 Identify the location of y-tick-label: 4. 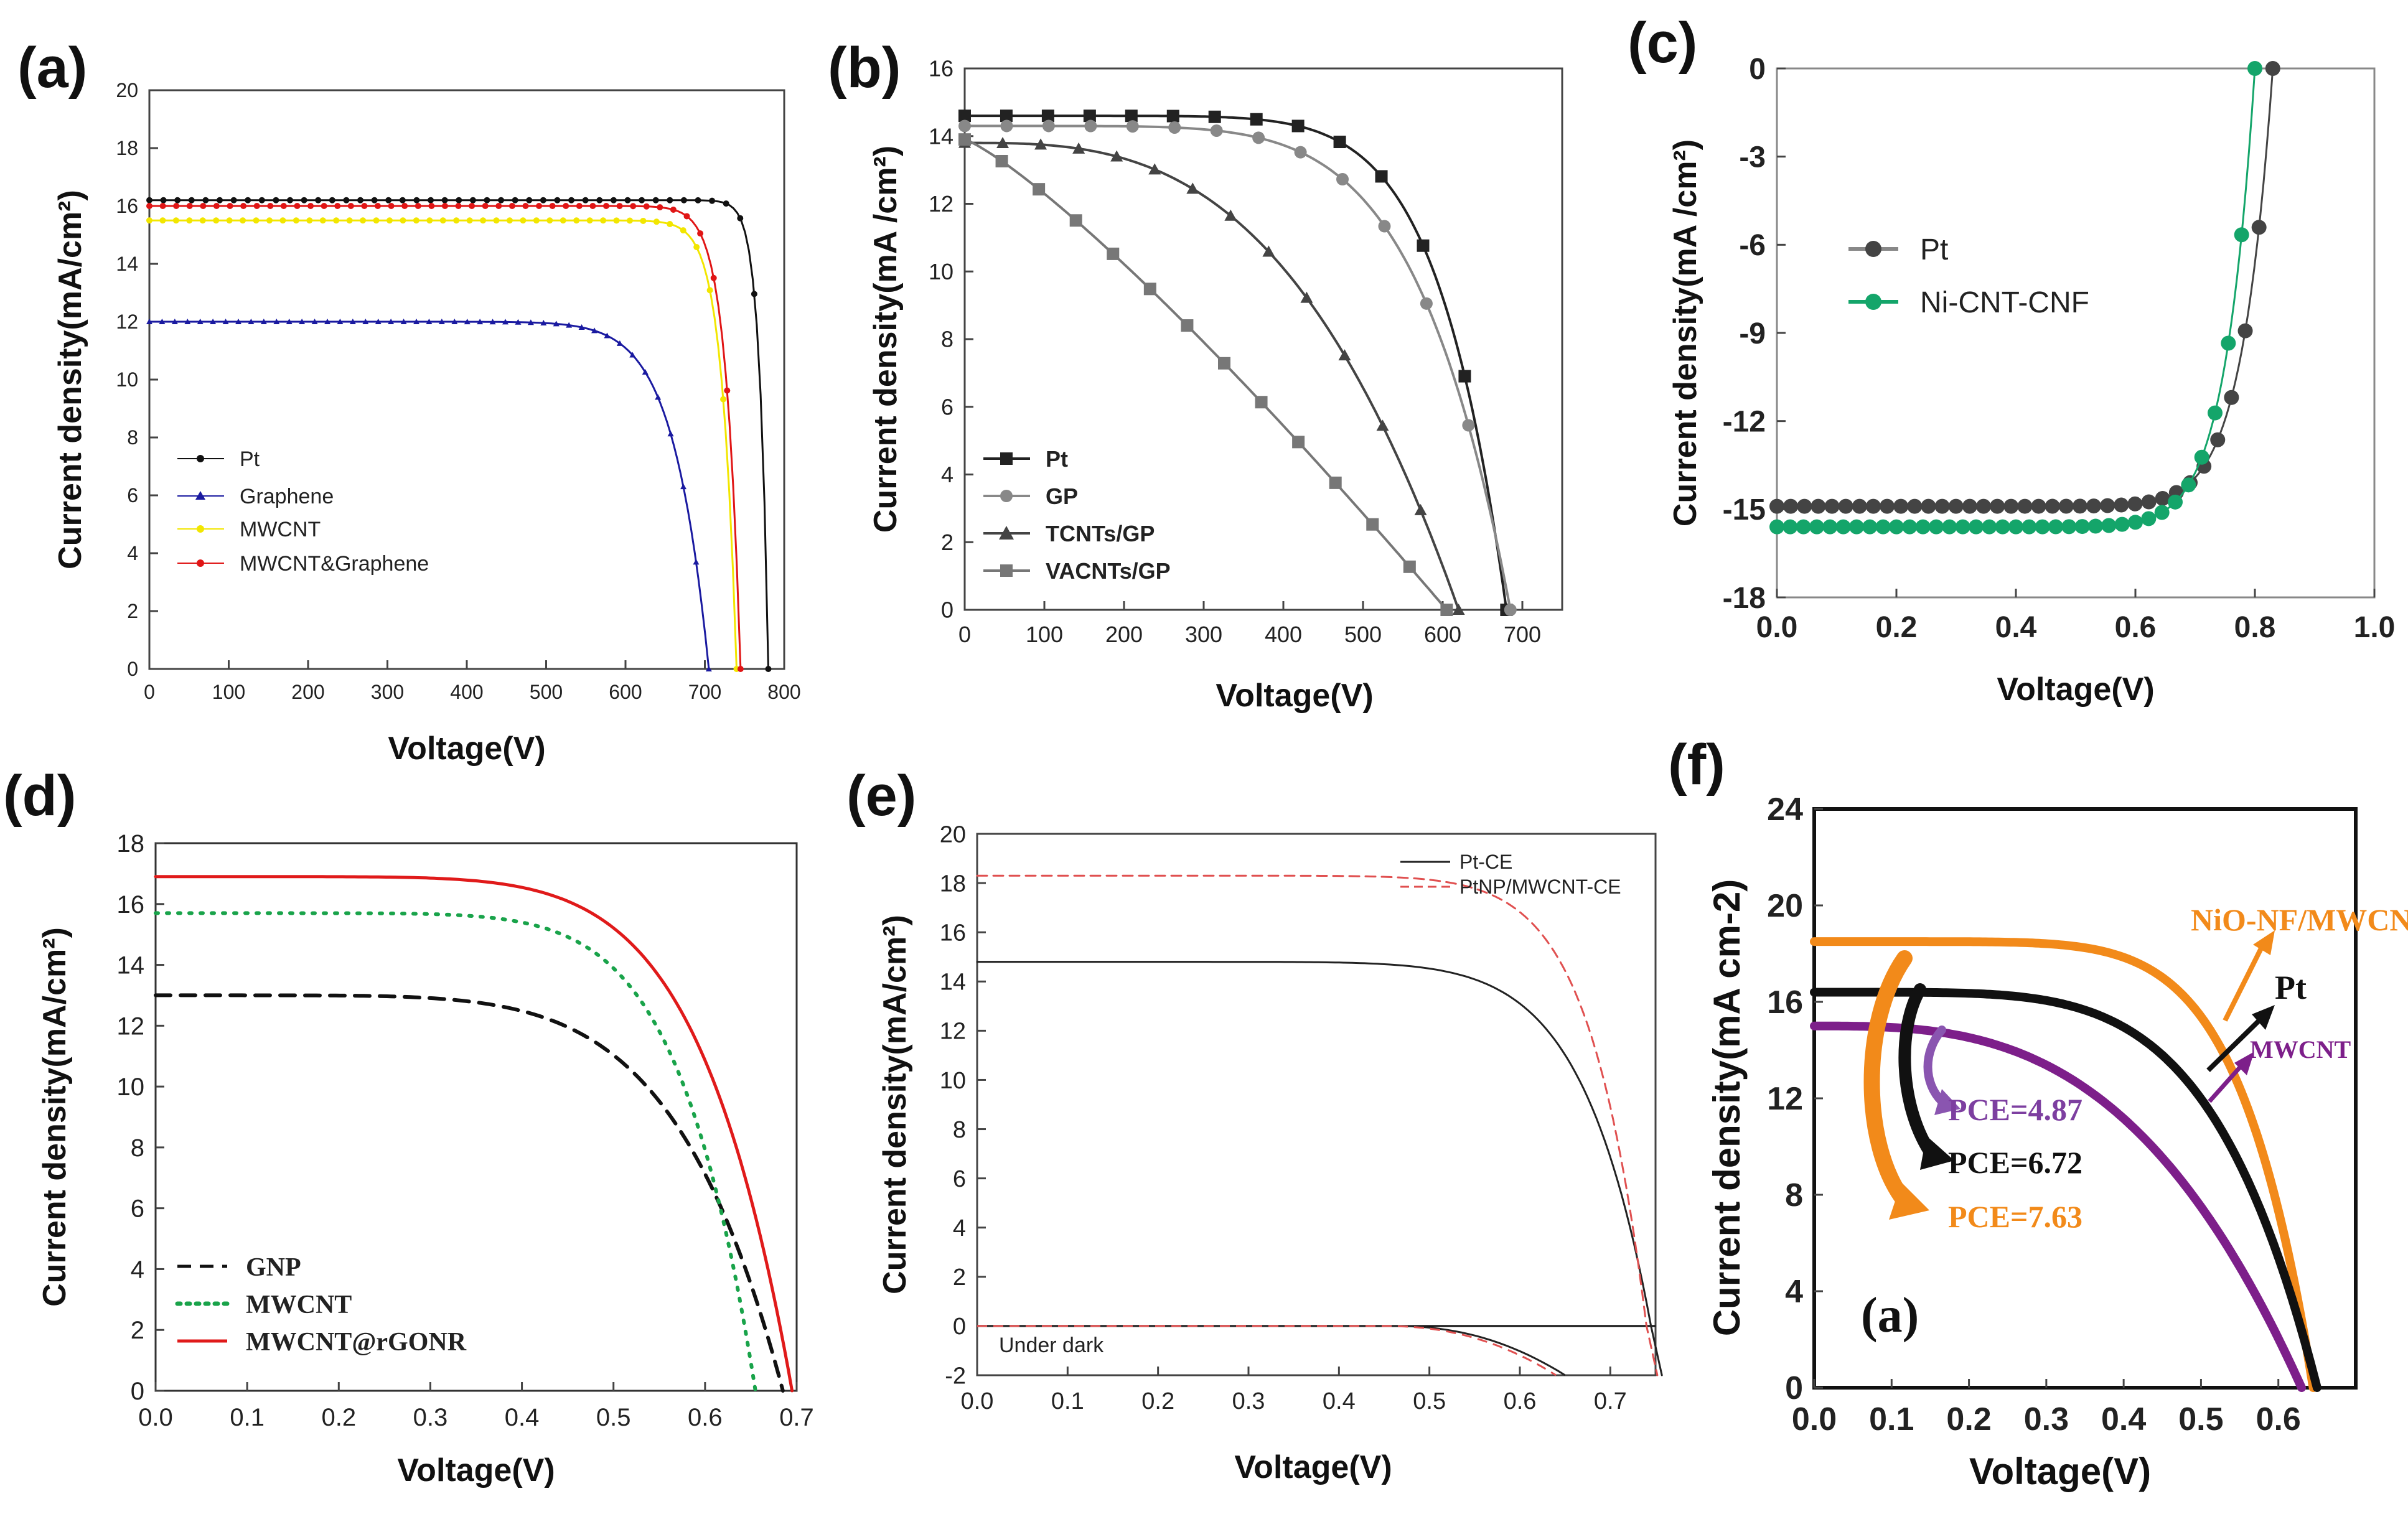
(947, 475).